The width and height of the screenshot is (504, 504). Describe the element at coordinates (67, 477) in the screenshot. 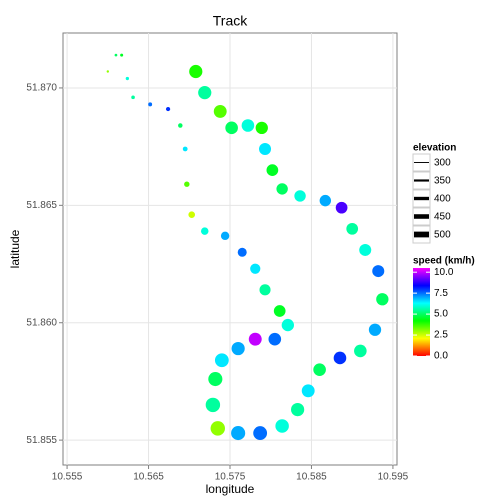

I see `x-tick-label: 10.555` at that location.